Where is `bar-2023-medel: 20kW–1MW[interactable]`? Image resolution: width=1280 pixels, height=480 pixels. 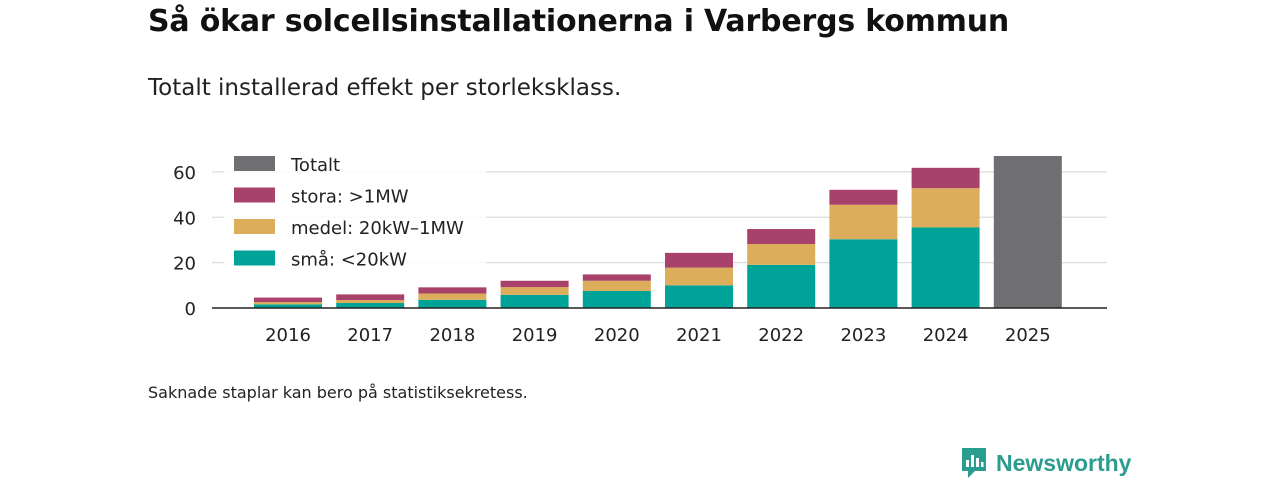 bar-2023-medel: 20kW–1MW[interactable] is located at coordinates (863, 222).